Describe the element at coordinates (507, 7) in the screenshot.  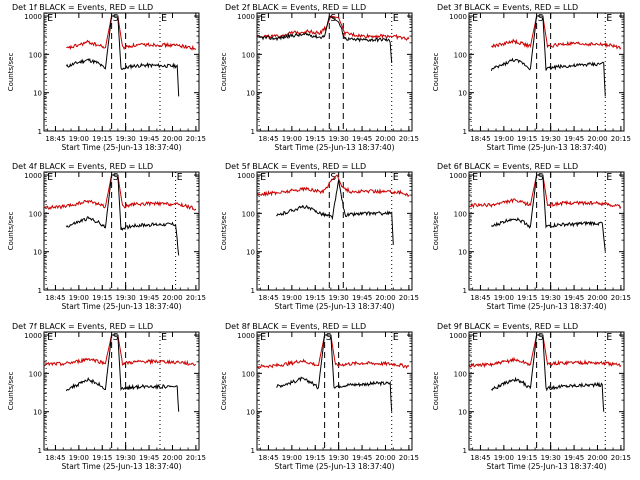
I see `chart-title: Det 3f BLACK = Events, RED = LLD` at that location.